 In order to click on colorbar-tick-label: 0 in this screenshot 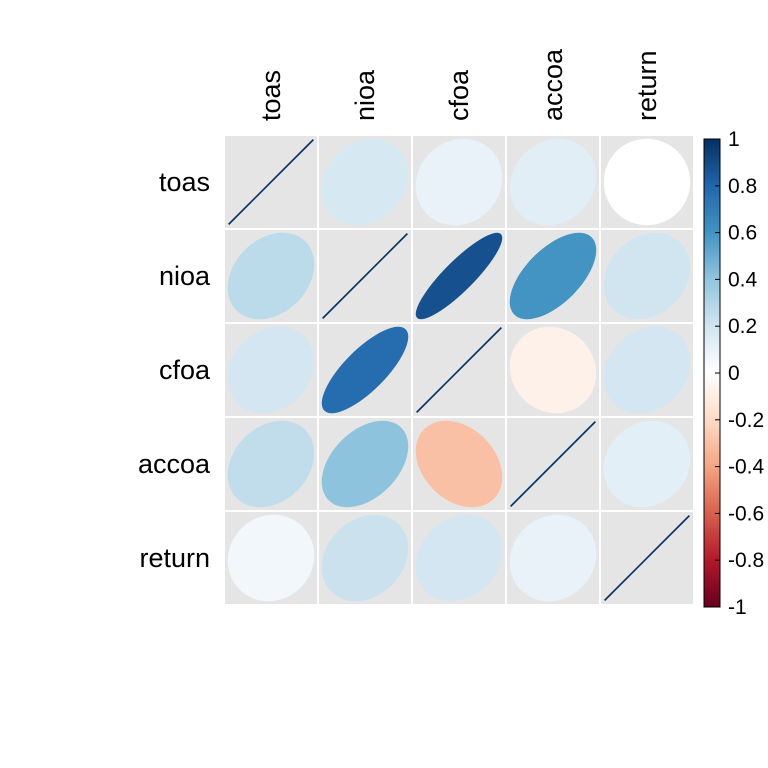, I will do `click(734, 373)`.